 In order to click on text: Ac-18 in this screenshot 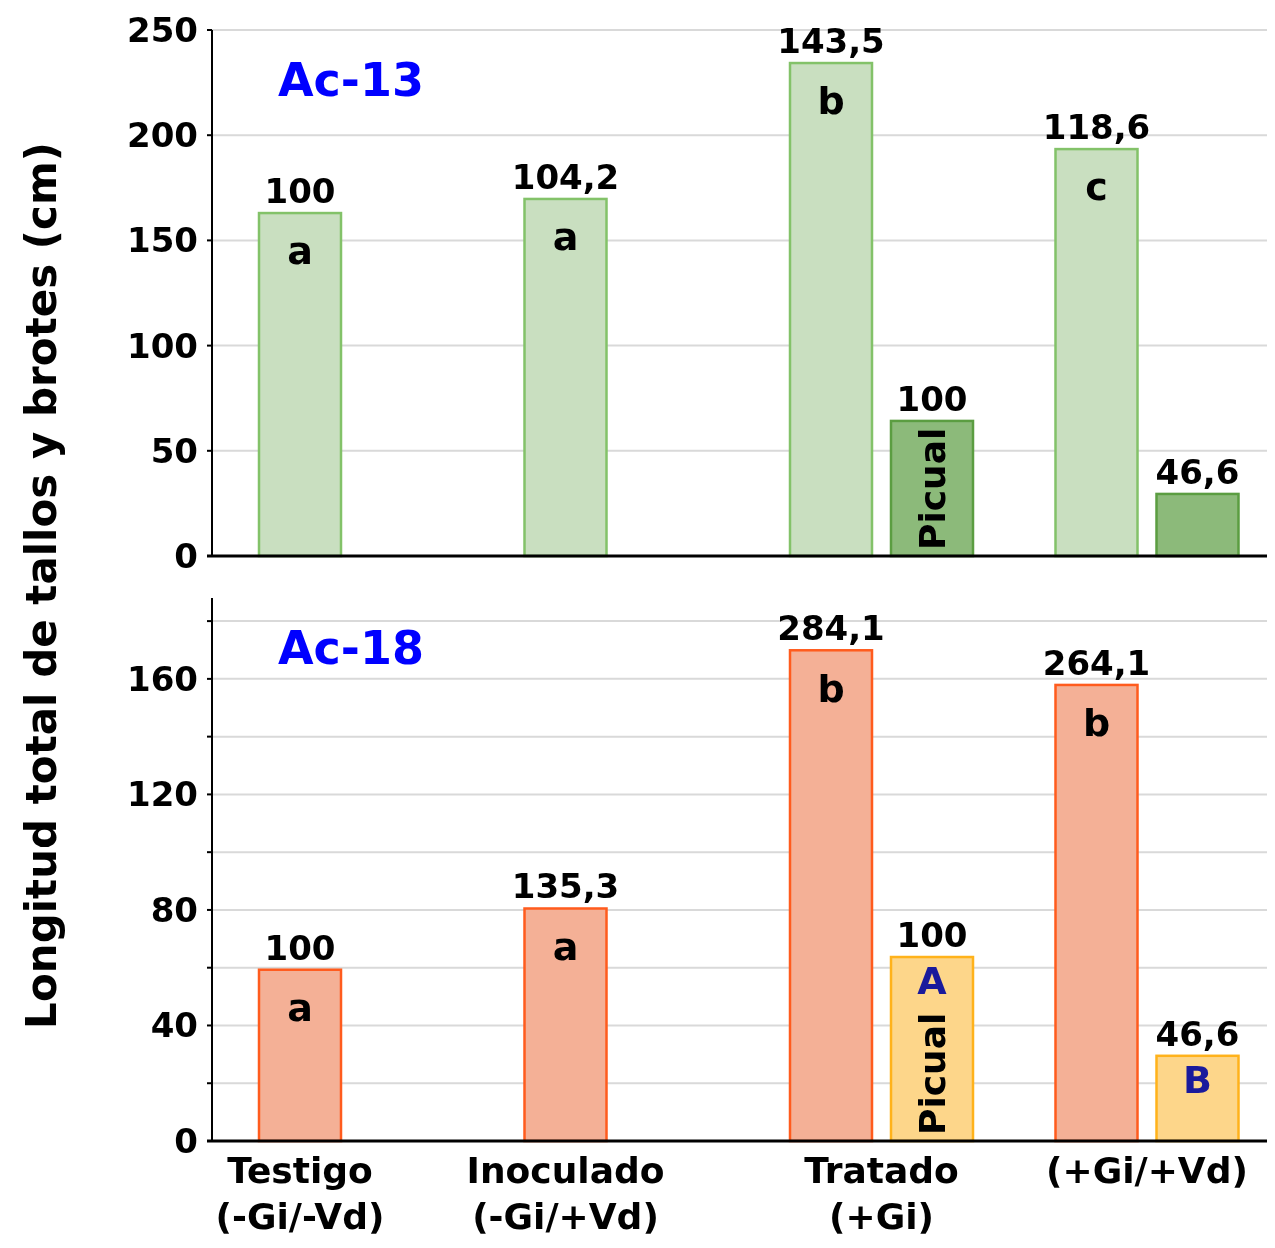, I will do `click(351, 648)`.